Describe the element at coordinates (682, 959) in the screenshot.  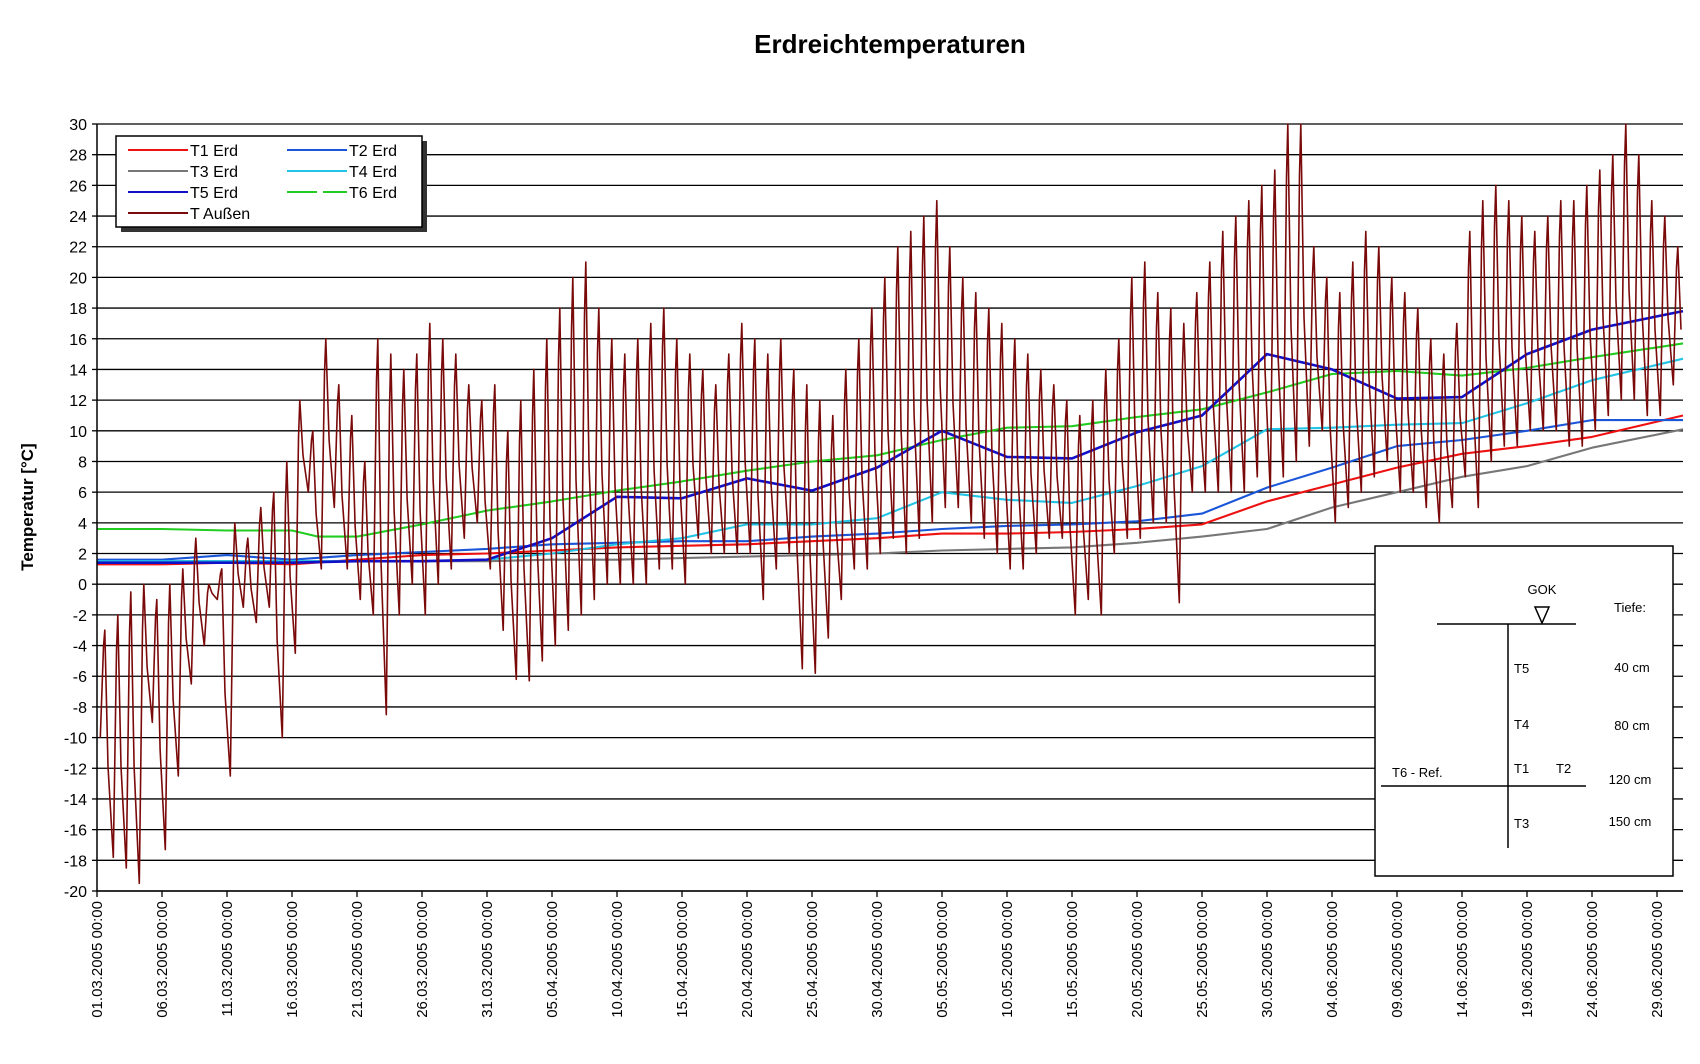
I see `x-tick-label: 15.04.2005 00:00` at that location.